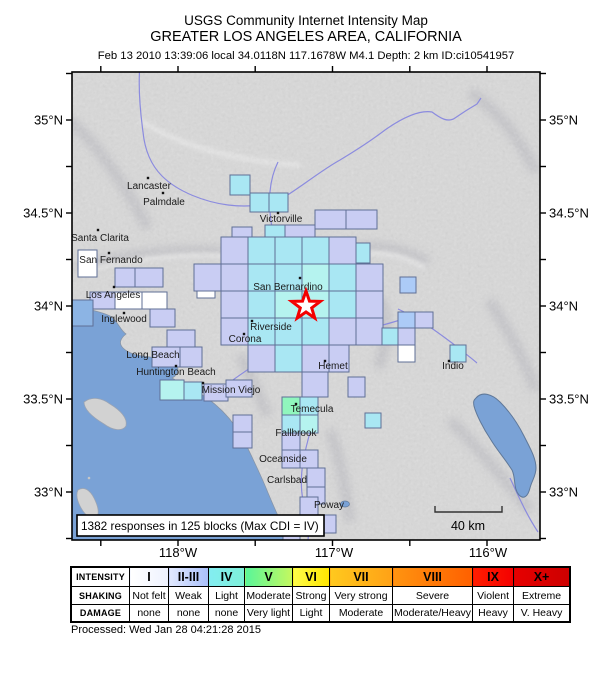 Image resolution: width=612 pixels, height=684 pixels. Describe the element at coordinates (493, 613) in the screenshot. I see `legend-cell-damage: Heavy` at that location.